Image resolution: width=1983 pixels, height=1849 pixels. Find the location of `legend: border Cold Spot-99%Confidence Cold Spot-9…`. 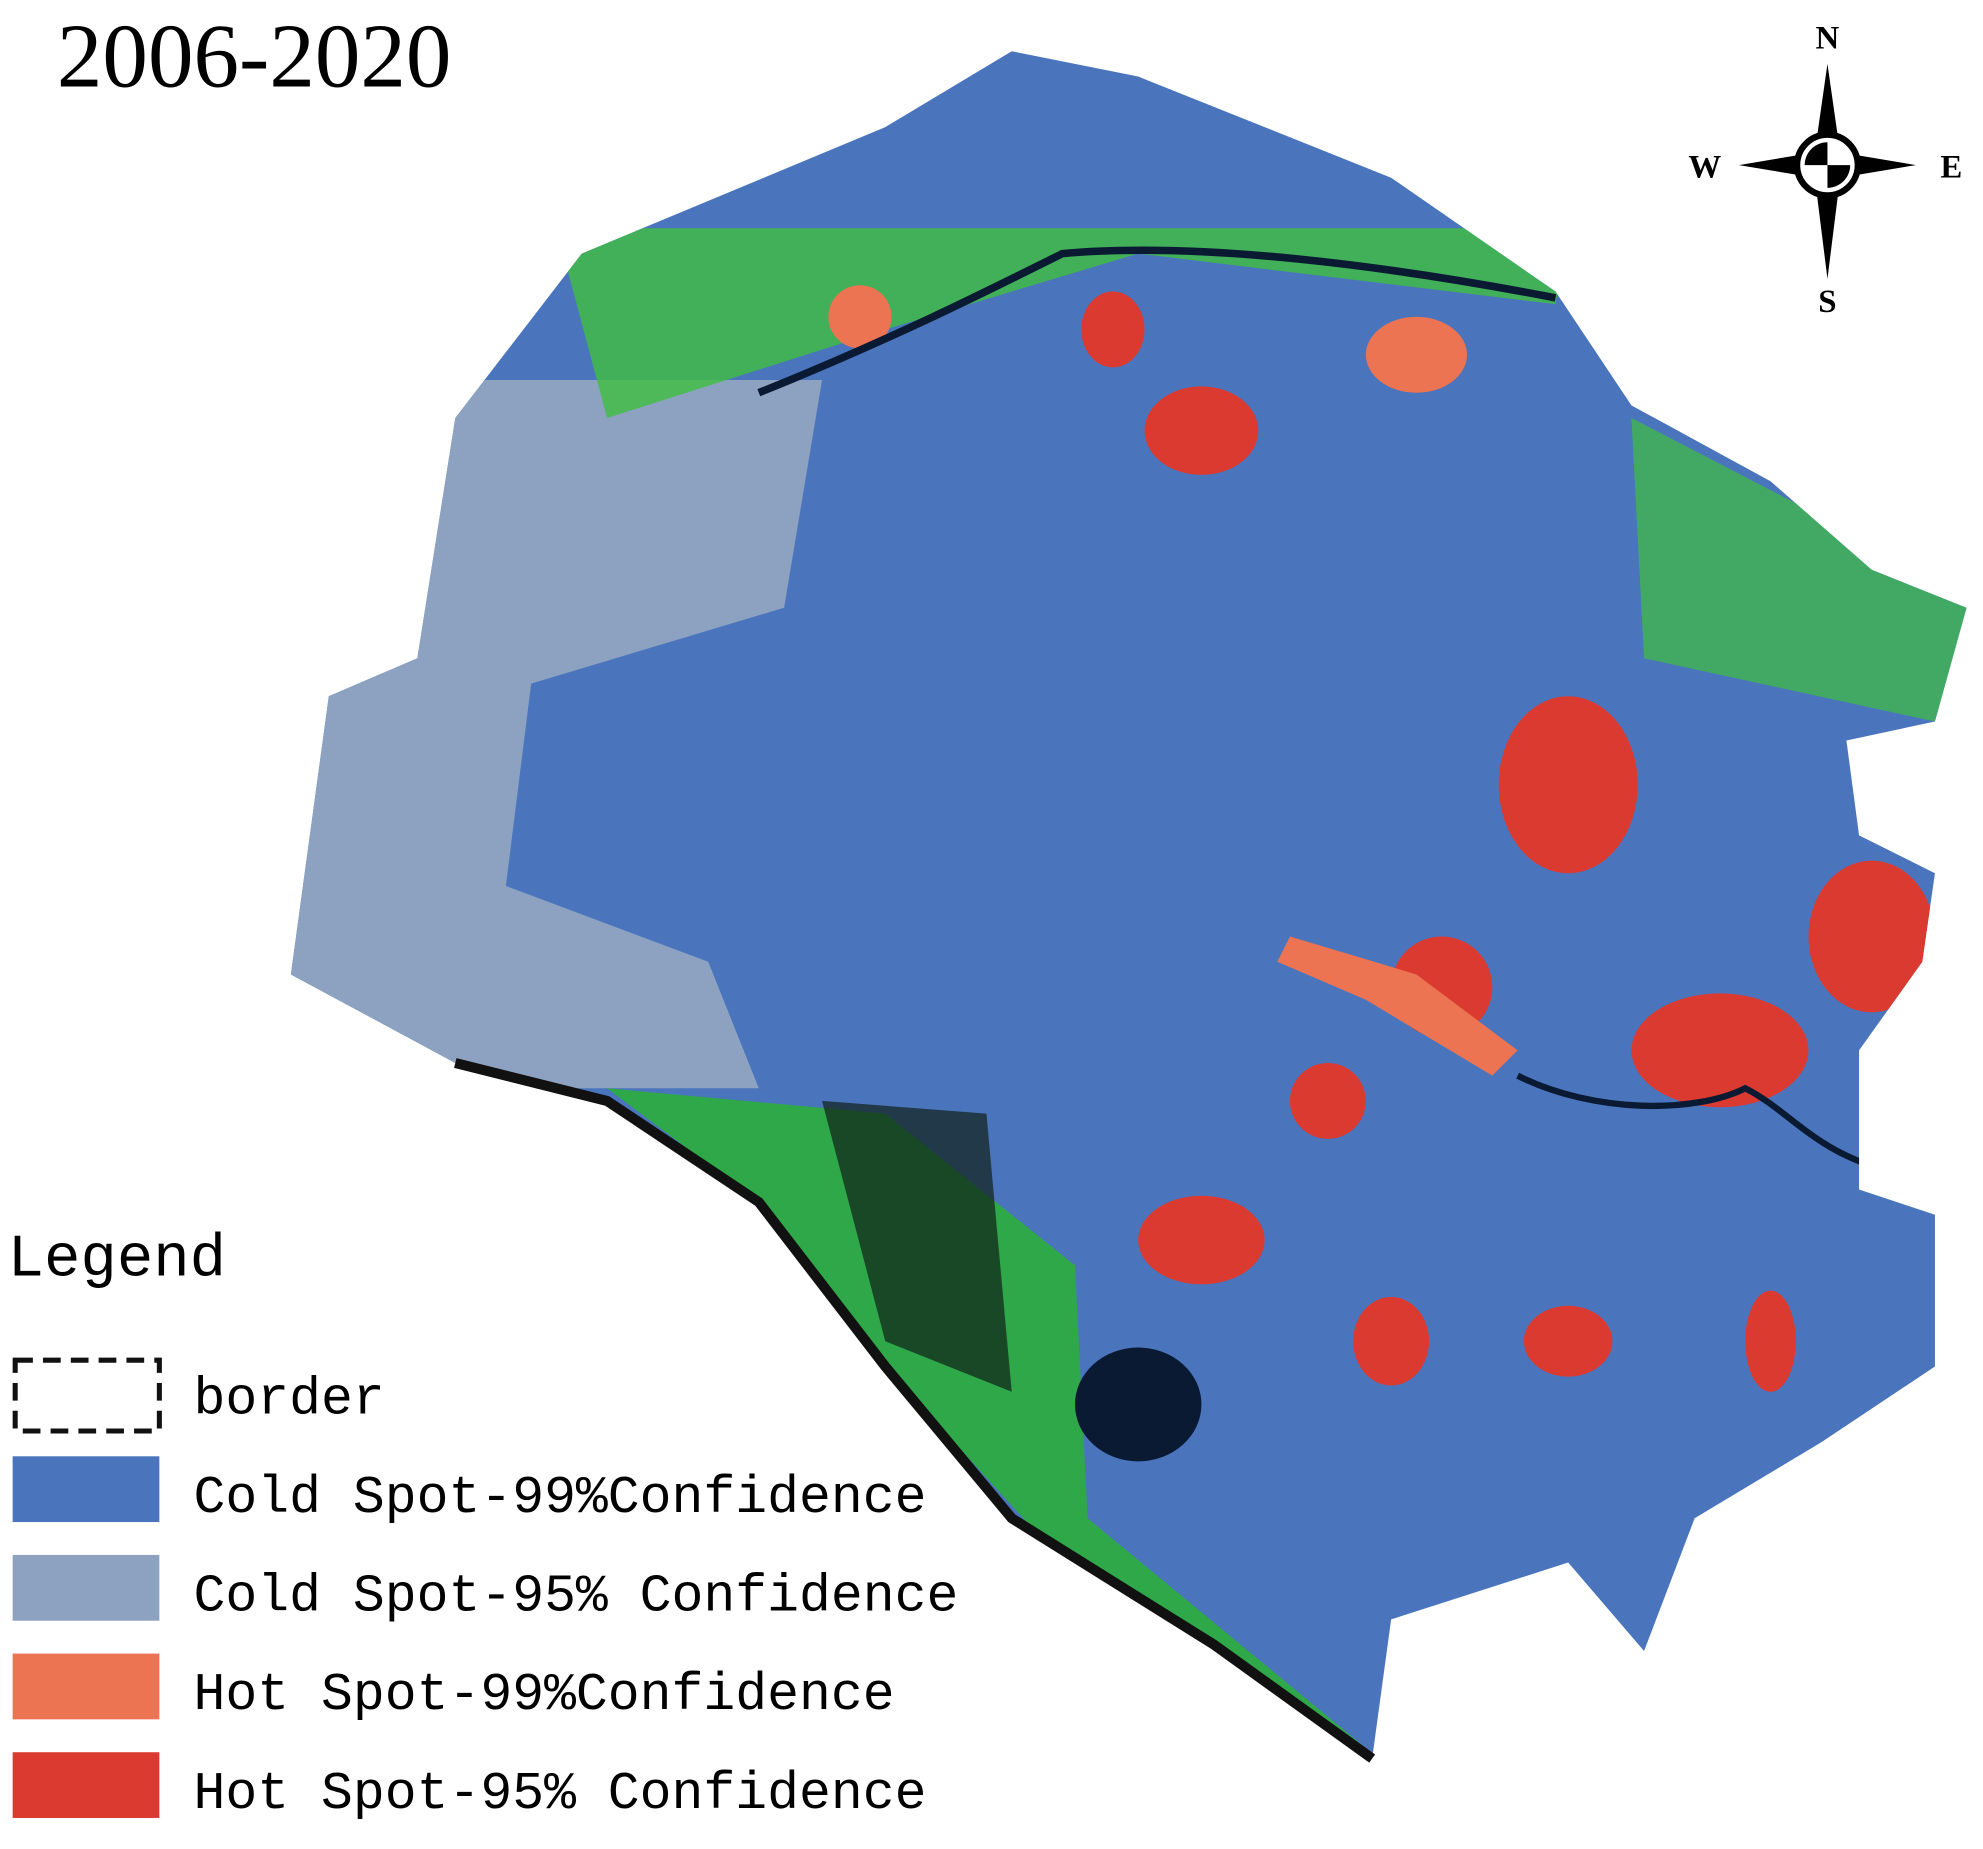

legend: border Cold Spot-99%Confidence Cold Spot-9… is located at coordinates (485, 1590).